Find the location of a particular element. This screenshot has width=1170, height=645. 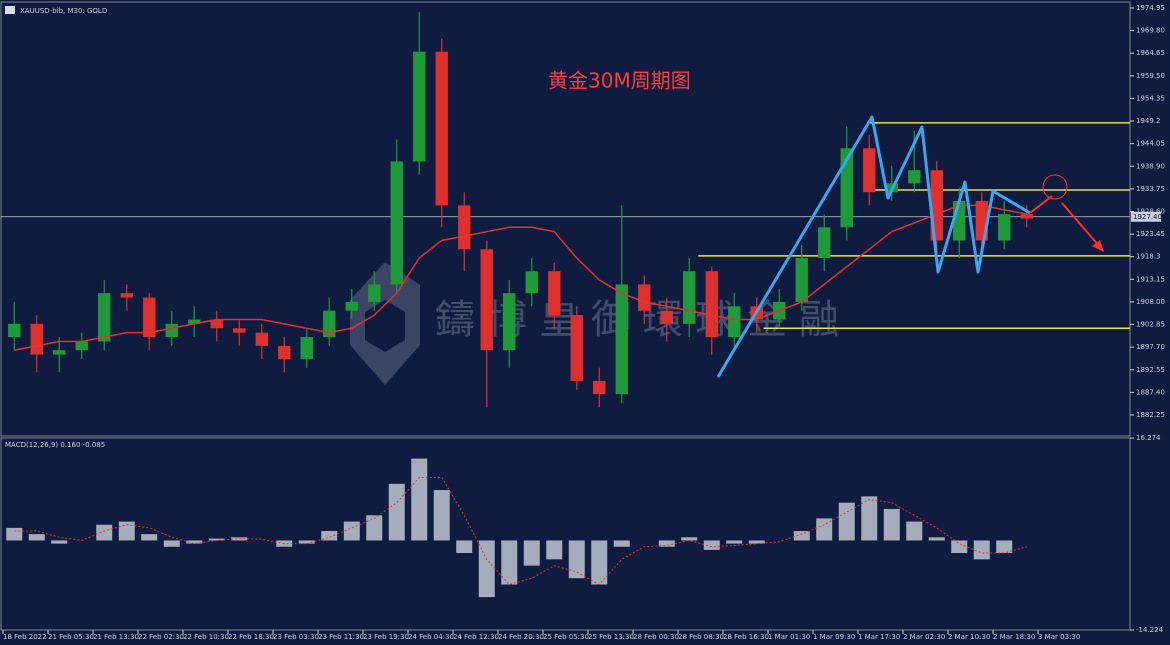

y-tick-label: 16.274 is located at coordinates (1148, 438).